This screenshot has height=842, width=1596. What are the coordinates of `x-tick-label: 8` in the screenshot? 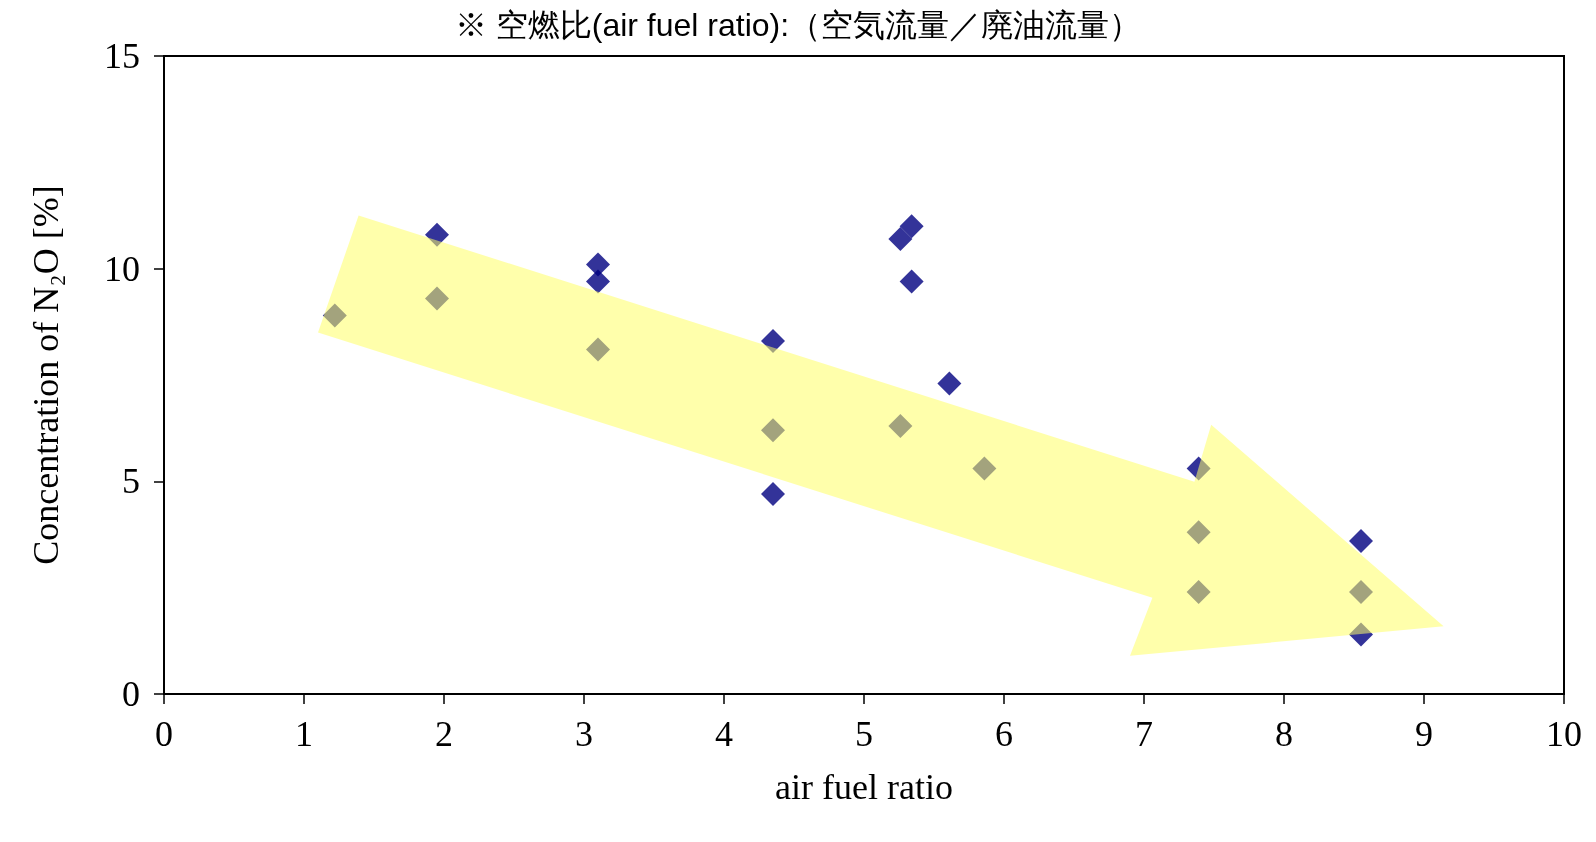 It's located at (1284, 734).